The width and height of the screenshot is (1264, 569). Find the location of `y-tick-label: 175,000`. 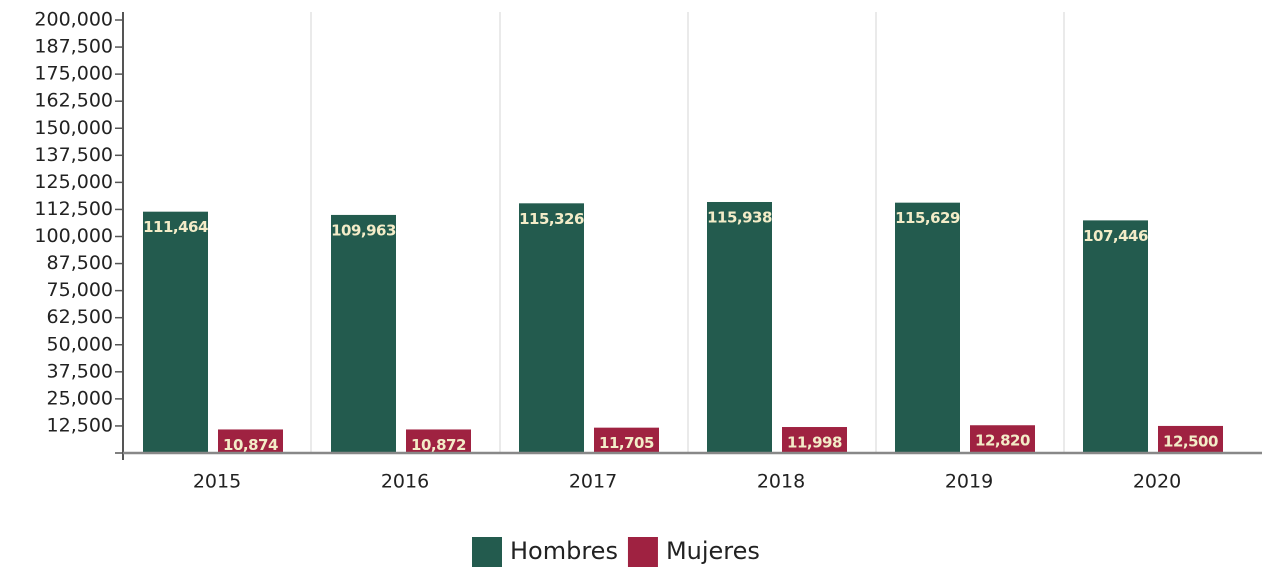

y-tick-label: 175,000 is located at coordinates (73, 74).